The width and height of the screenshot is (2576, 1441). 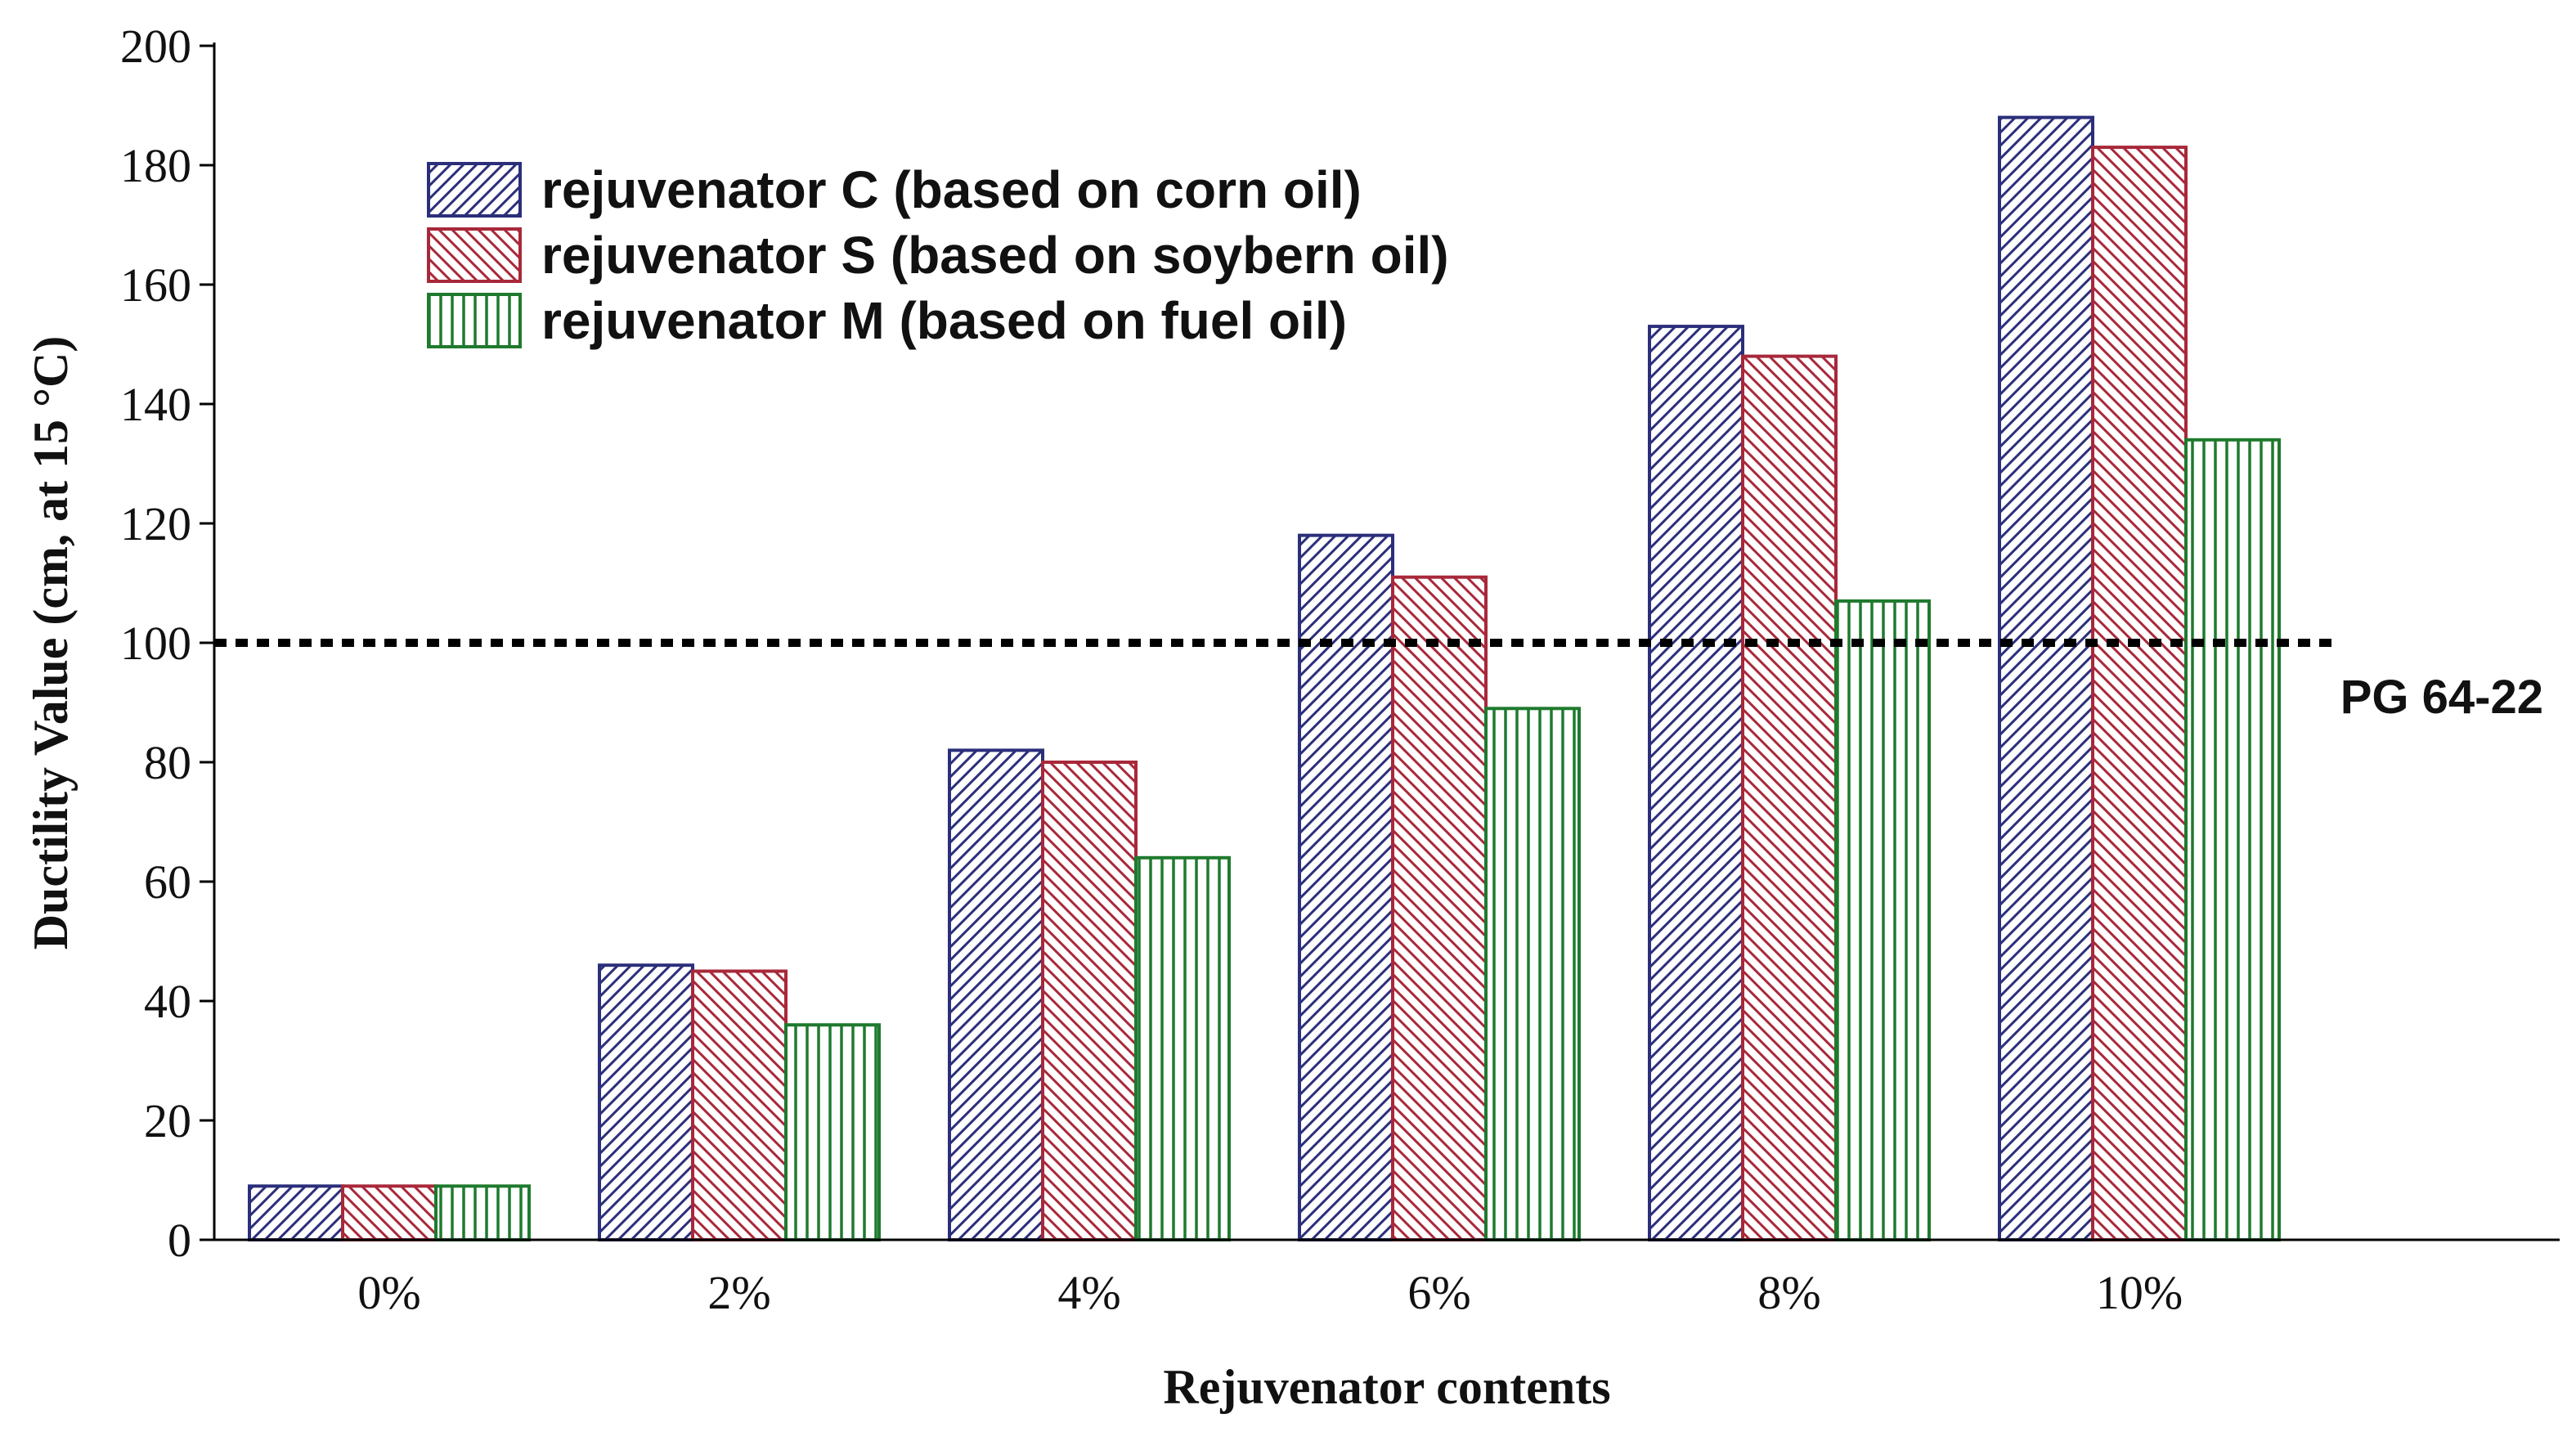 What do you see at coordinates (1089, 1292) in the screenshot?
I see `x-tick-label: 4%` at bounding box center [1089, 1292].